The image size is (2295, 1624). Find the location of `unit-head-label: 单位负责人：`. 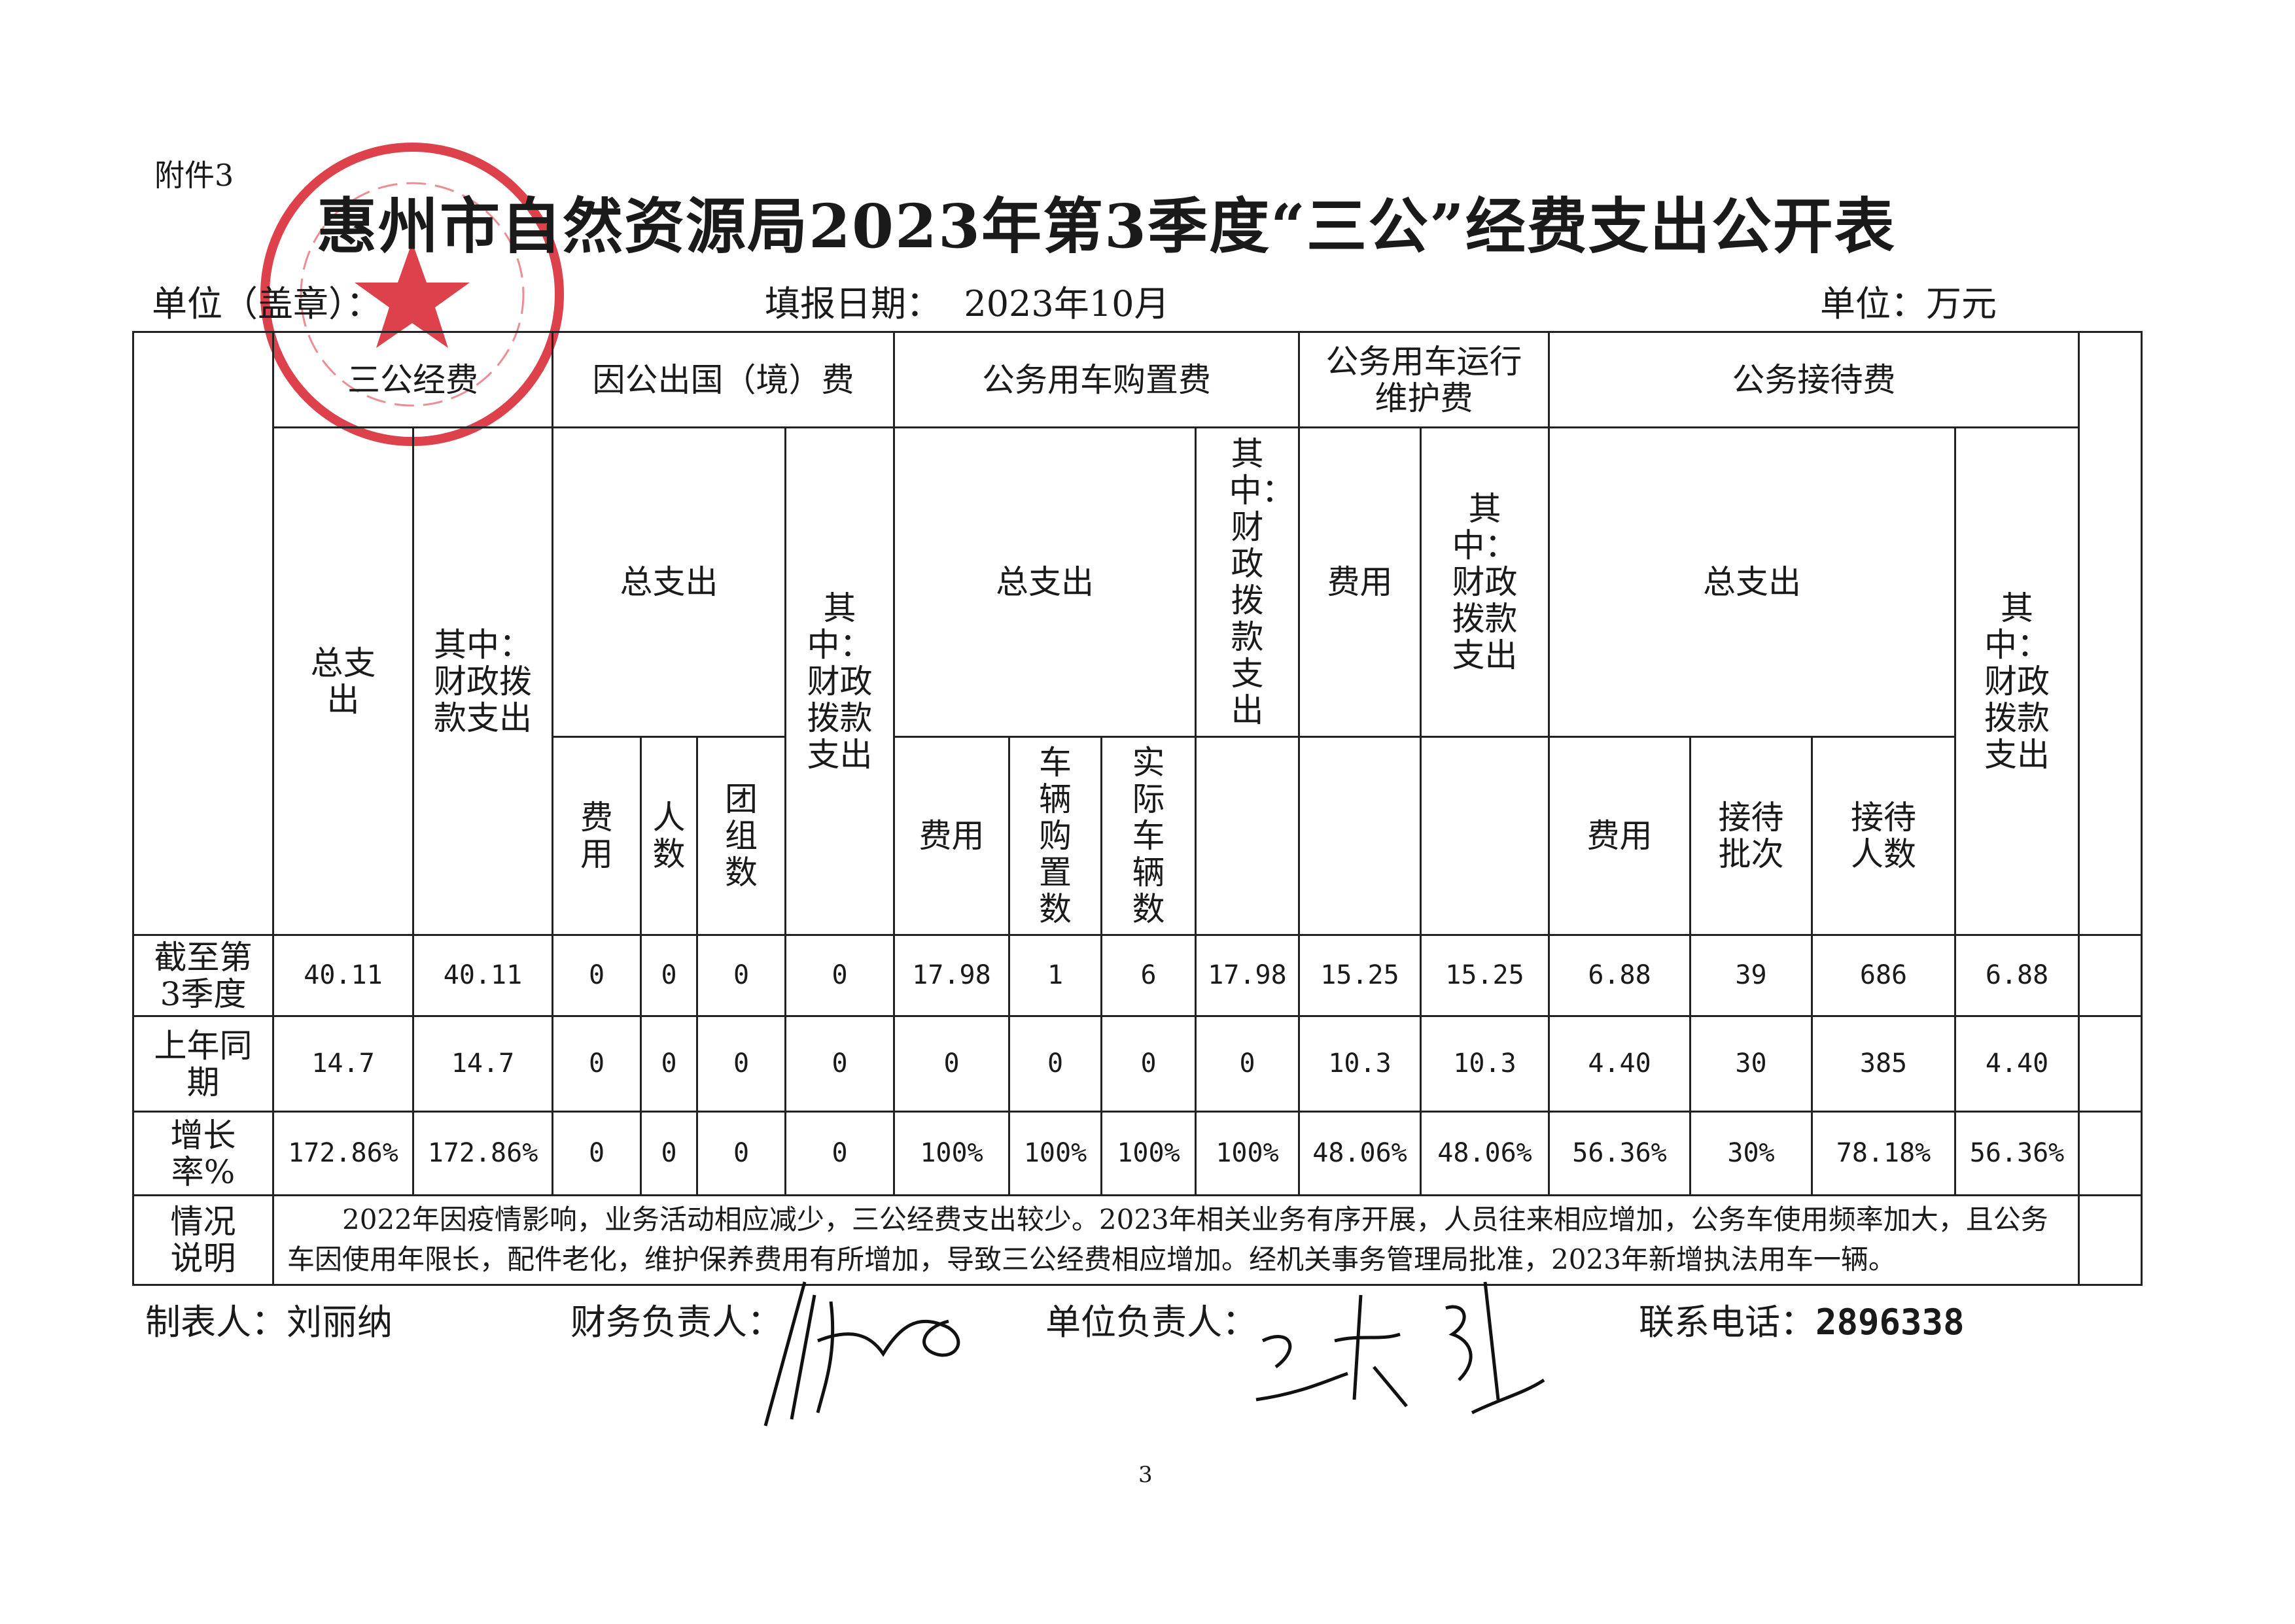

unit-head-label: 单位负责人： is located at coordinates (1151, 1322).